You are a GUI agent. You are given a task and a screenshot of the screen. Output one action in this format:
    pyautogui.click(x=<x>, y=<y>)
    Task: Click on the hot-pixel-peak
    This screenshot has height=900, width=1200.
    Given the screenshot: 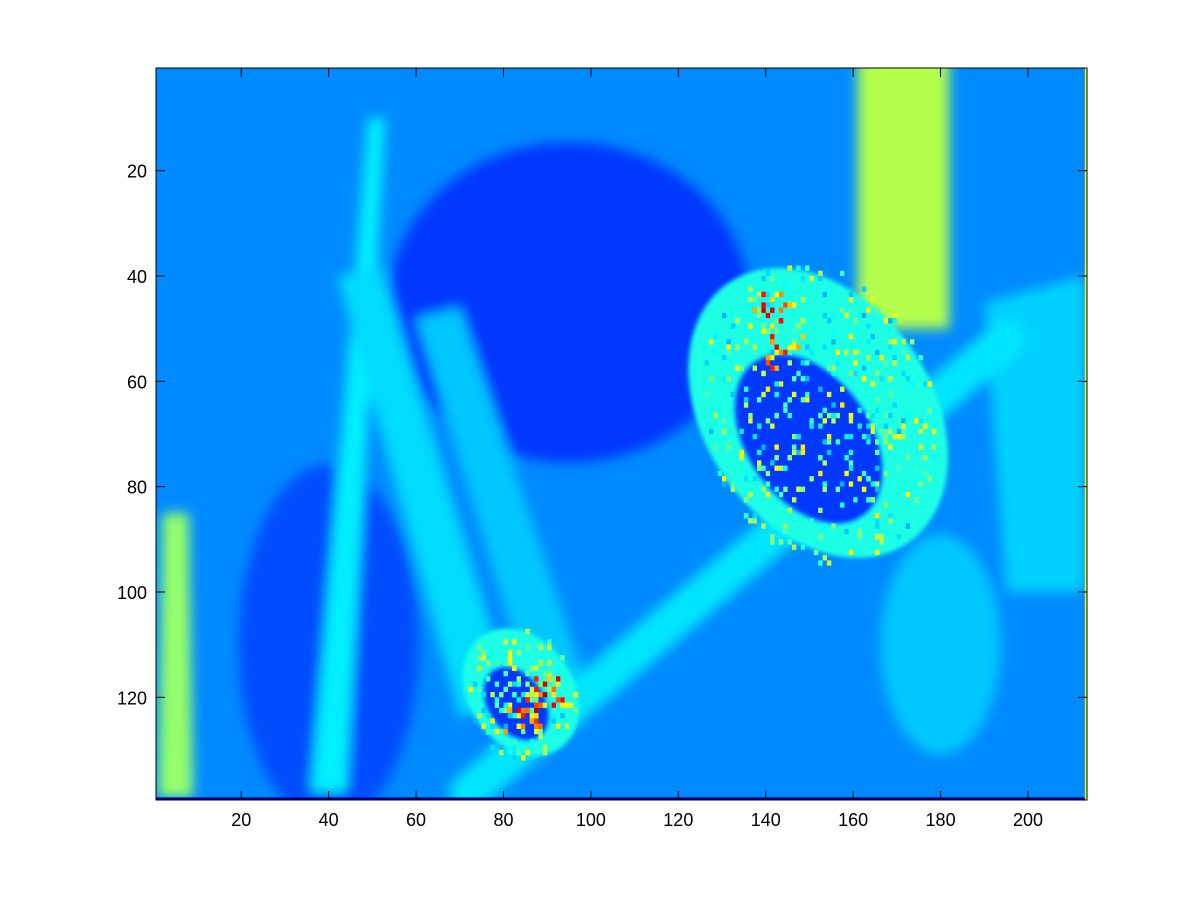 What is the action you would take?
    pyautogui.click(x=785, y=352)
    